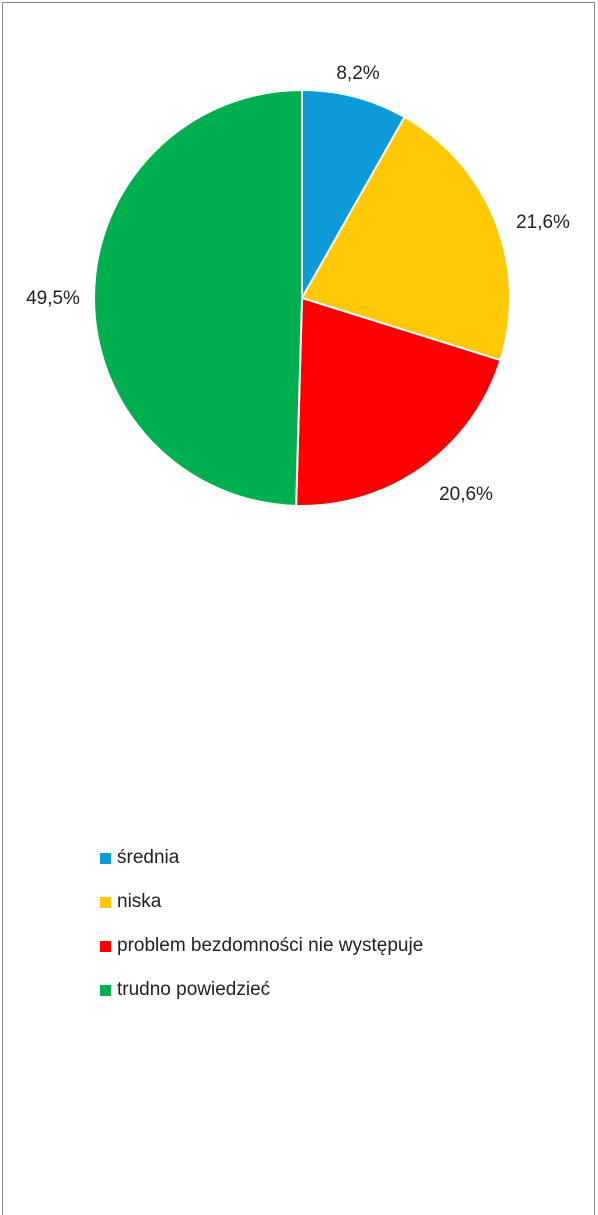  I want to click on legend-label-trudno-powiedziec: trudno powiedzieć, so click(194, 989).